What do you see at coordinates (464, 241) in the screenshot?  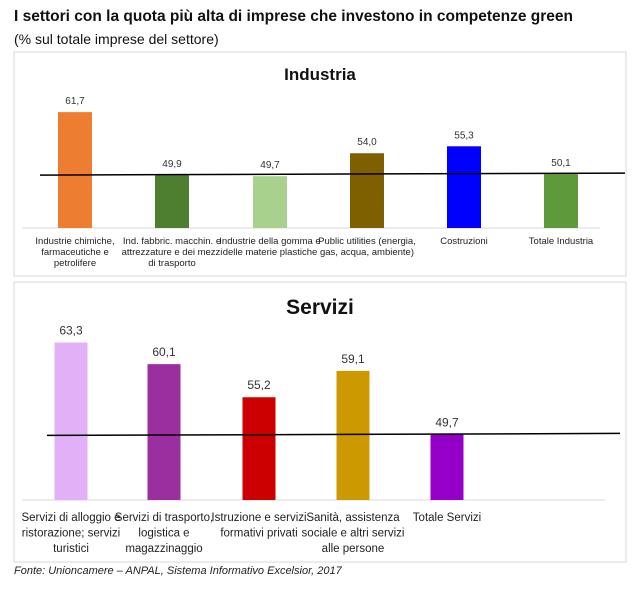 I see `category-label: Costruzioni` at bounding box center [464, 241].